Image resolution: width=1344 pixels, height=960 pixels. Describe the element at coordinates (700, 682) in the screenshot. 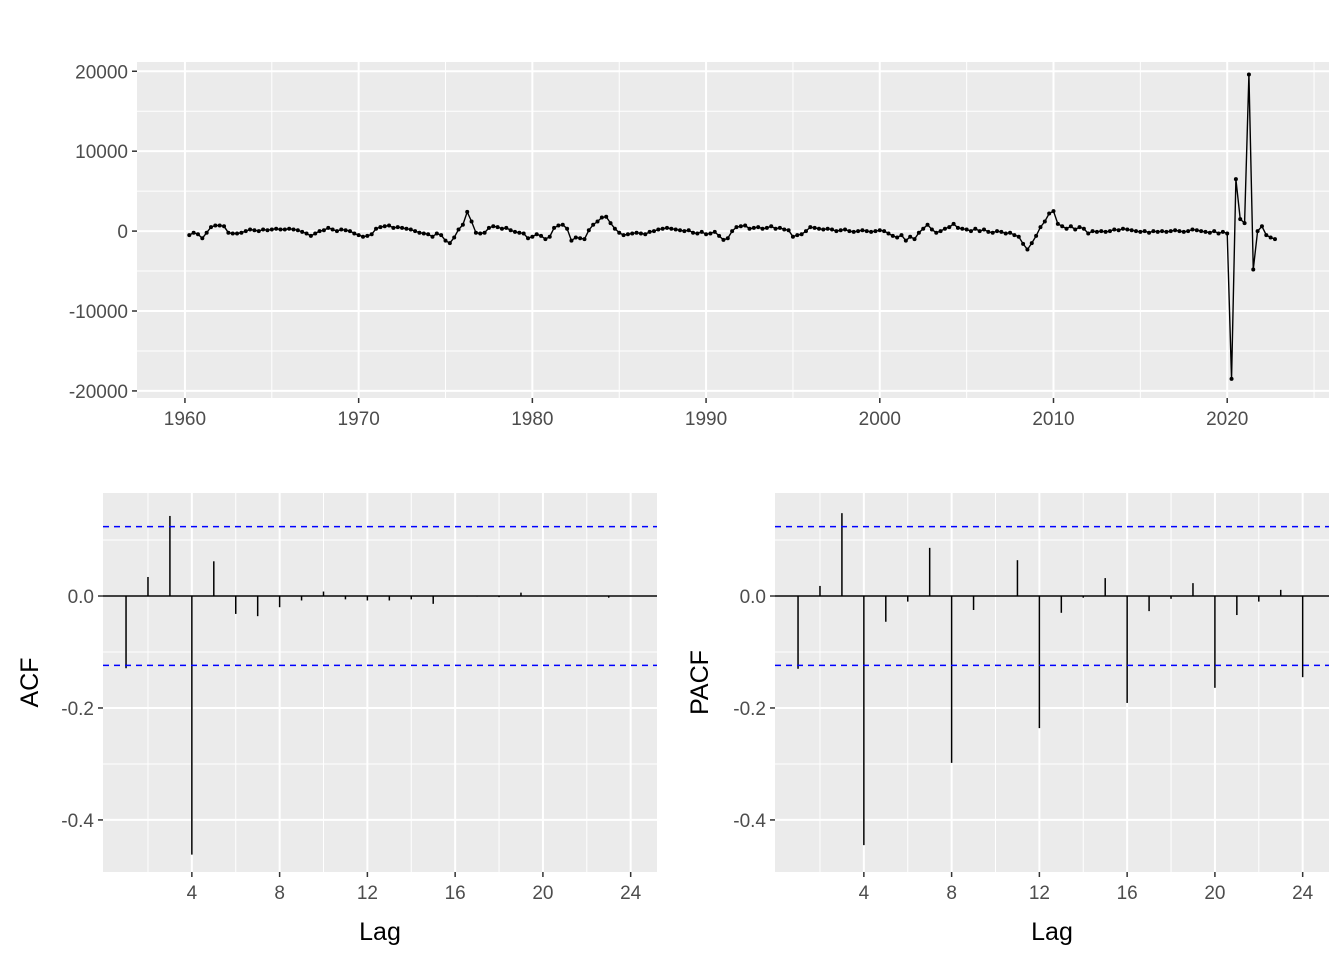

I see `y-axis-title: PACF` at that location.